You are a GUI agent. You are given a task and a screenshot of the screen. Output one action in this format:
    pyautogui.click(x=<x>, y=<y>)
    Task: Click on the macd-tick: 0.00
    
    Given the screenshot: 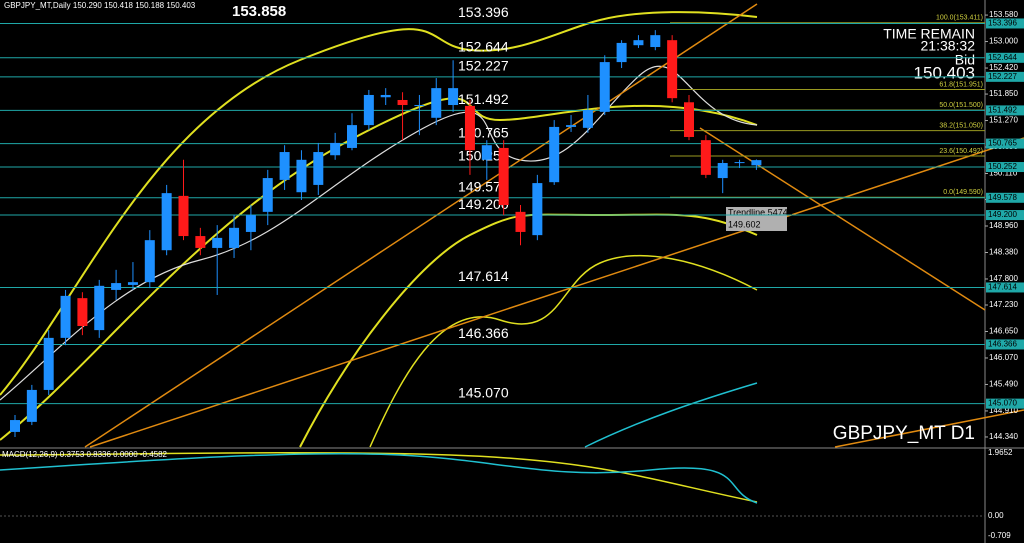 What is the action you would take?
    pyautogui.click(x=996, y=515)
    